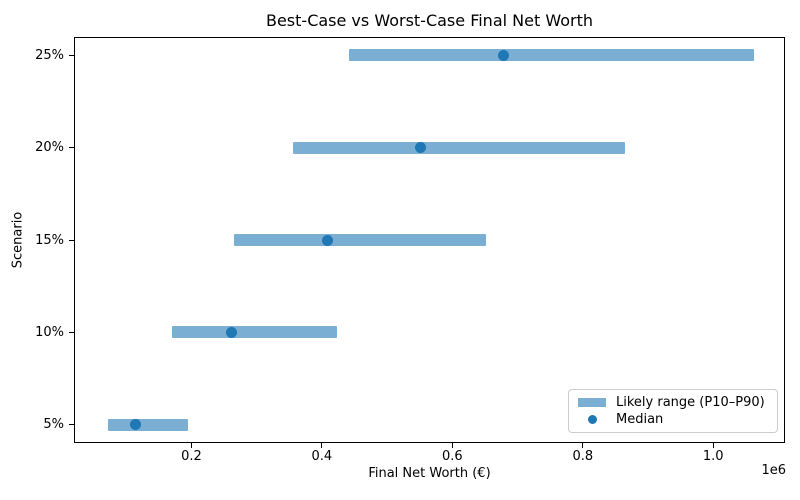 The image size is (800, 500). I want to click on legend-item-median: Median, so click(673, 419).